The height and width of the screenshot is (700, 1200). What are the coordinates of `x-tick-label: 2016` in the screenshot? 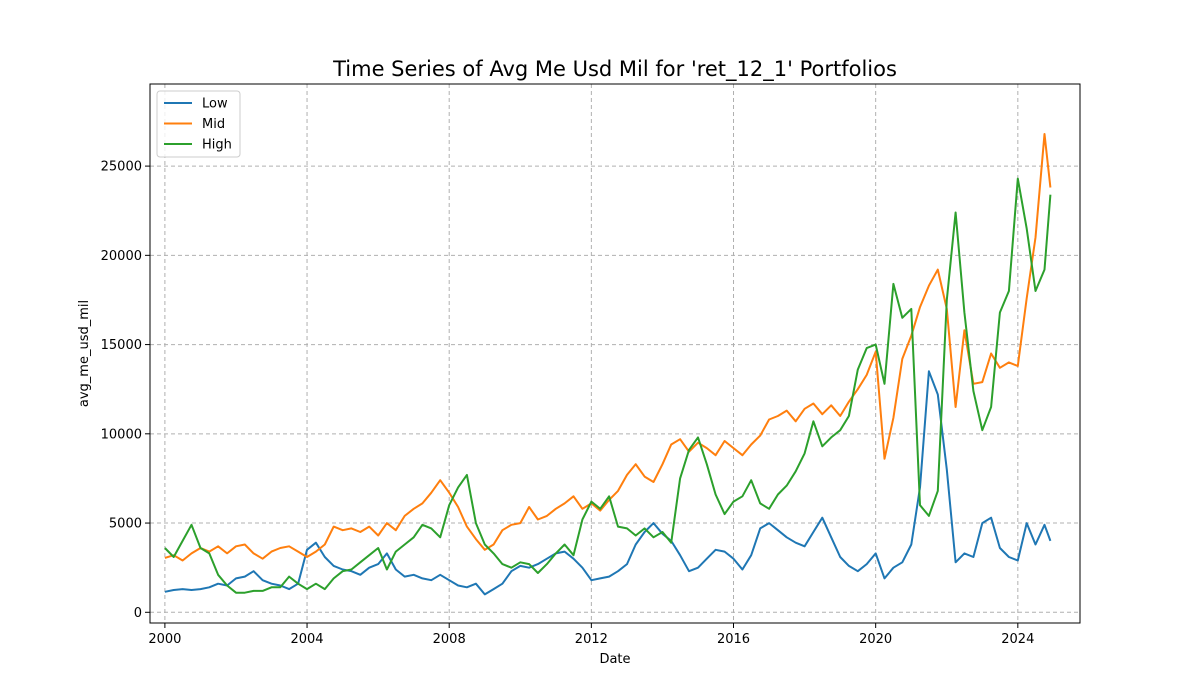 It's located at (733, 639).